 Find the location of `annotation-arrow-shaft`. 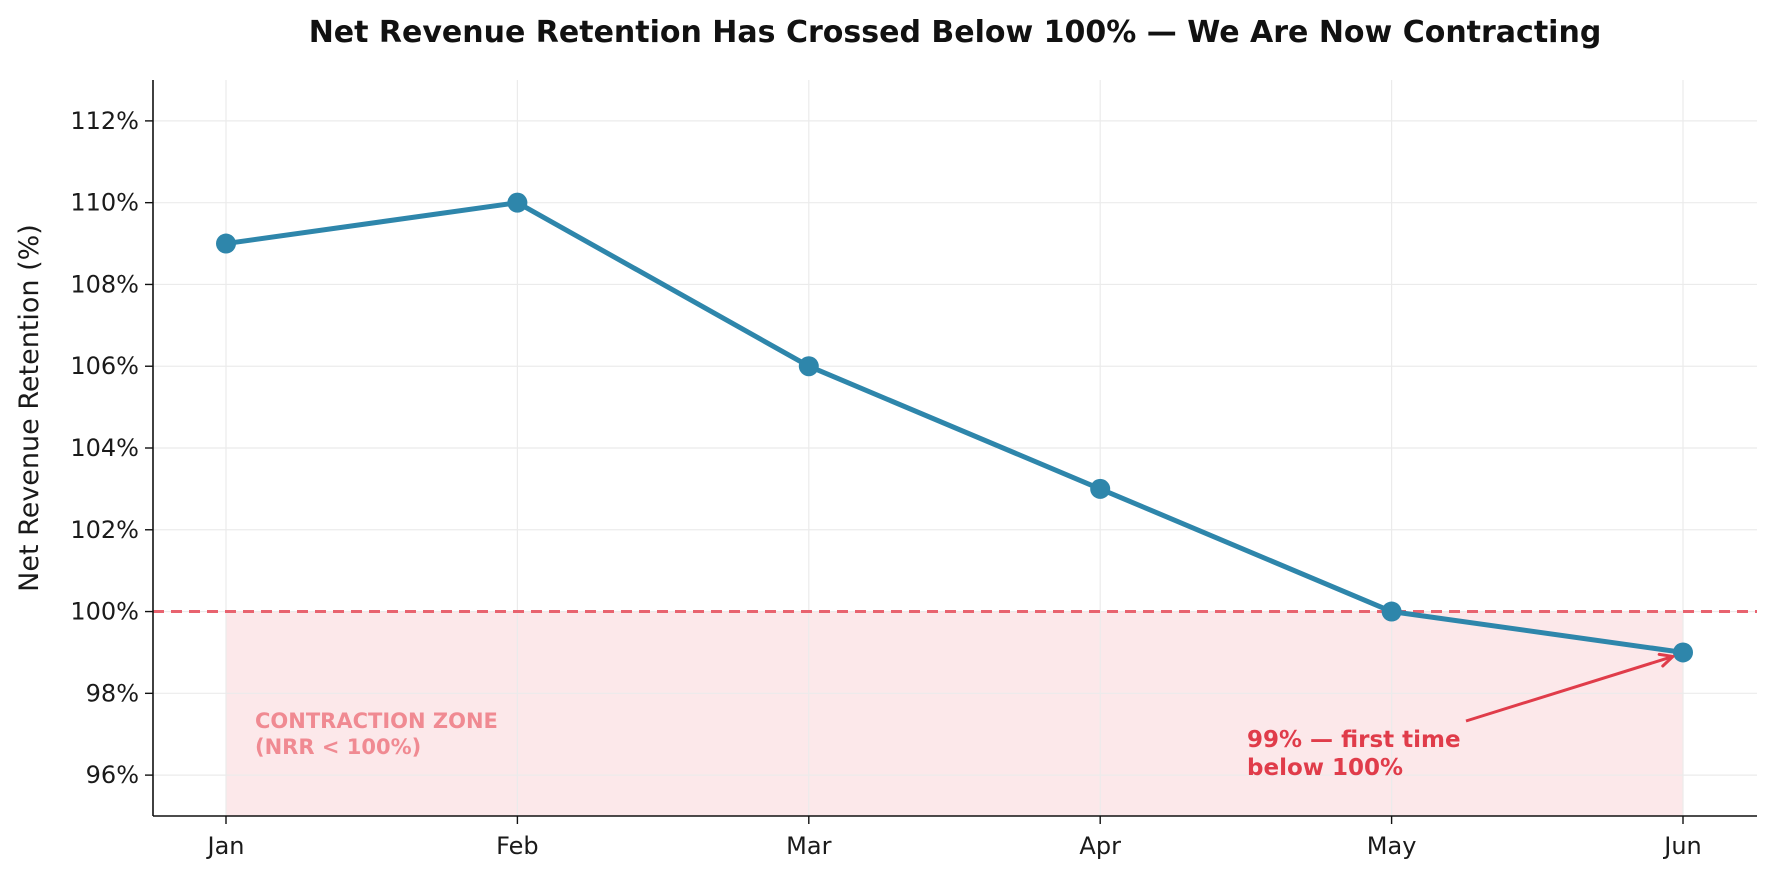

annotation-arrow-shaft is located at coordinates (1569, 689).